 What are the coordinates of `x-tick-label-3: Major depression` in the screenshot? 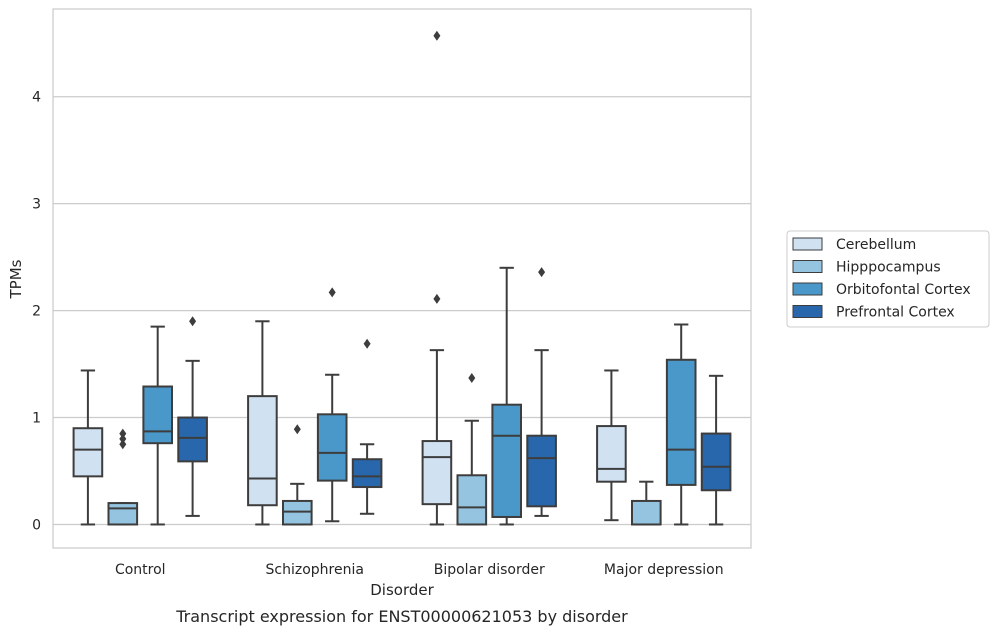 It's located at (664, 570).